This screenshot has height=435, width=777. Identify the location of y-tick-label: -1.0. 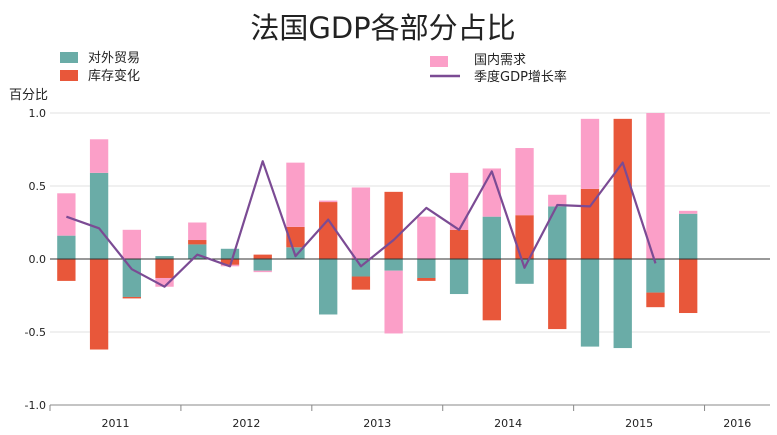
(35, 405).